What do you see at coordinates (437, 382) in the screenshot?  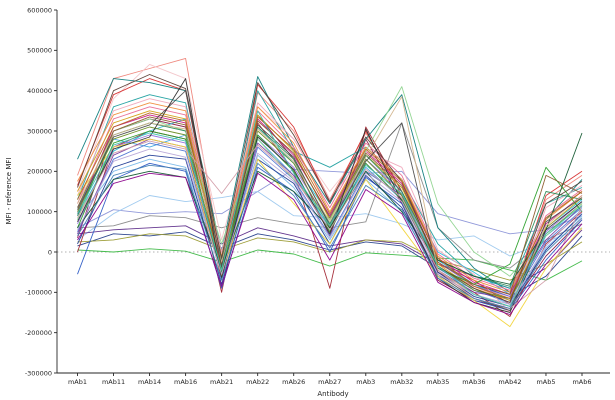 I see `x-tick-label: mAb35` at bounding box center [437, 382].